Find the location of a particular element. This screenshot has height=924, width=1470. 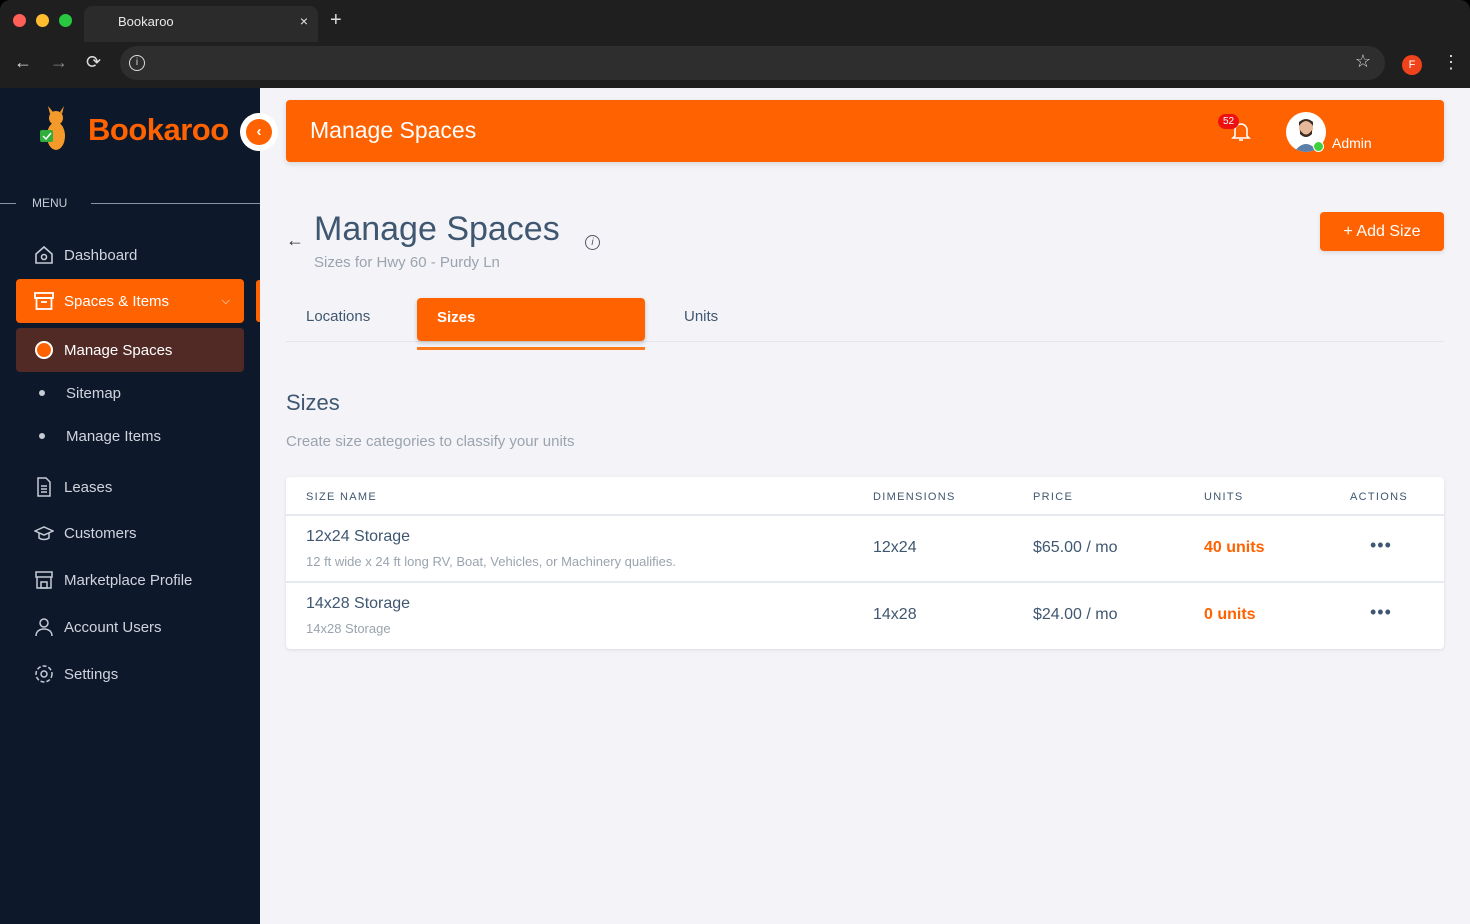

column-header-units: UNITS is located at coordinates (1224, 497).